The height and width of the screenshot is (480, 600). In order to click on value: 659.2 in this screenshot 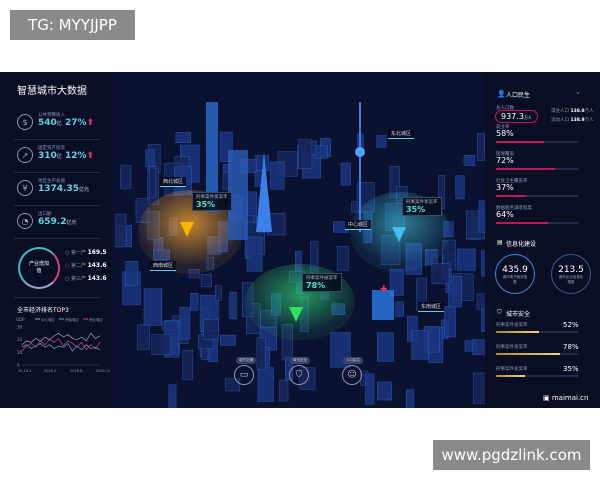, I will do `click(52, 222)`.